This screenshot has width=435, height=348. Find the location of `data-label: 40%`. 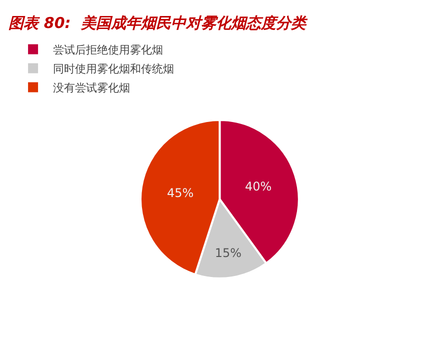

data-label: 40% is located at coordinates (258, 187).